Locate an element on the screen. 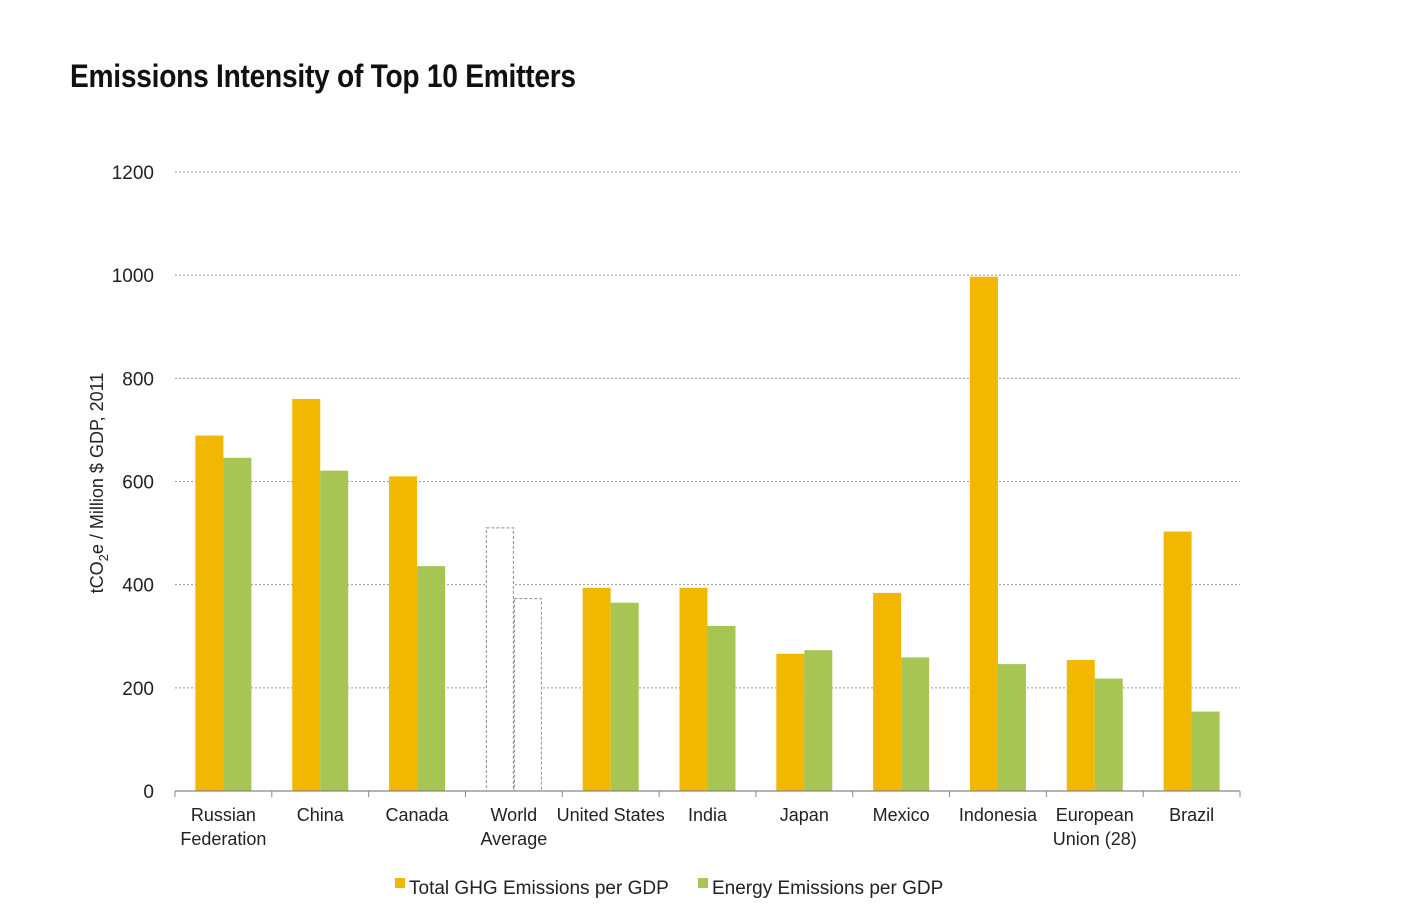  legend-label: Energy Emissions per GDP is located at coordinates (827, 888).